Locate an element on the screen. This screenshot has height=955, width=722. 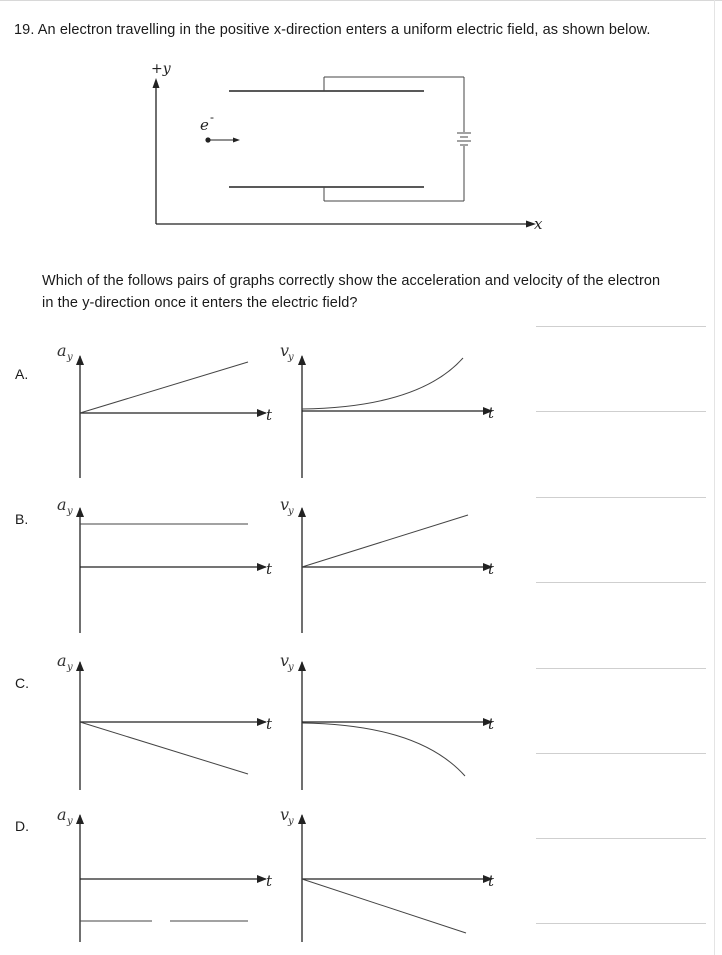
option-a-label: A. is located at coordinates (22, 374).